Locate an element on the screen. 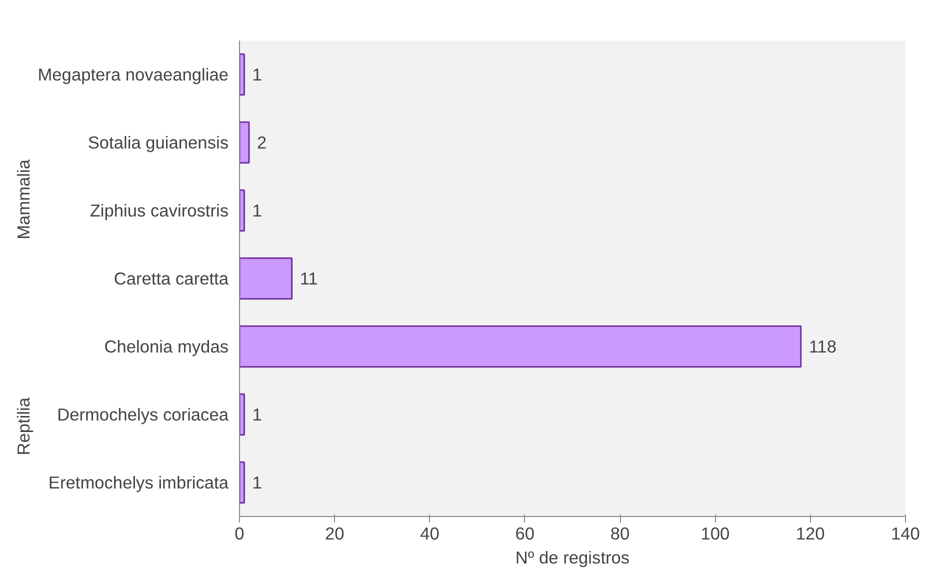  y-tick-label: Sotalia guianensis is located at coordinates (158, 142).